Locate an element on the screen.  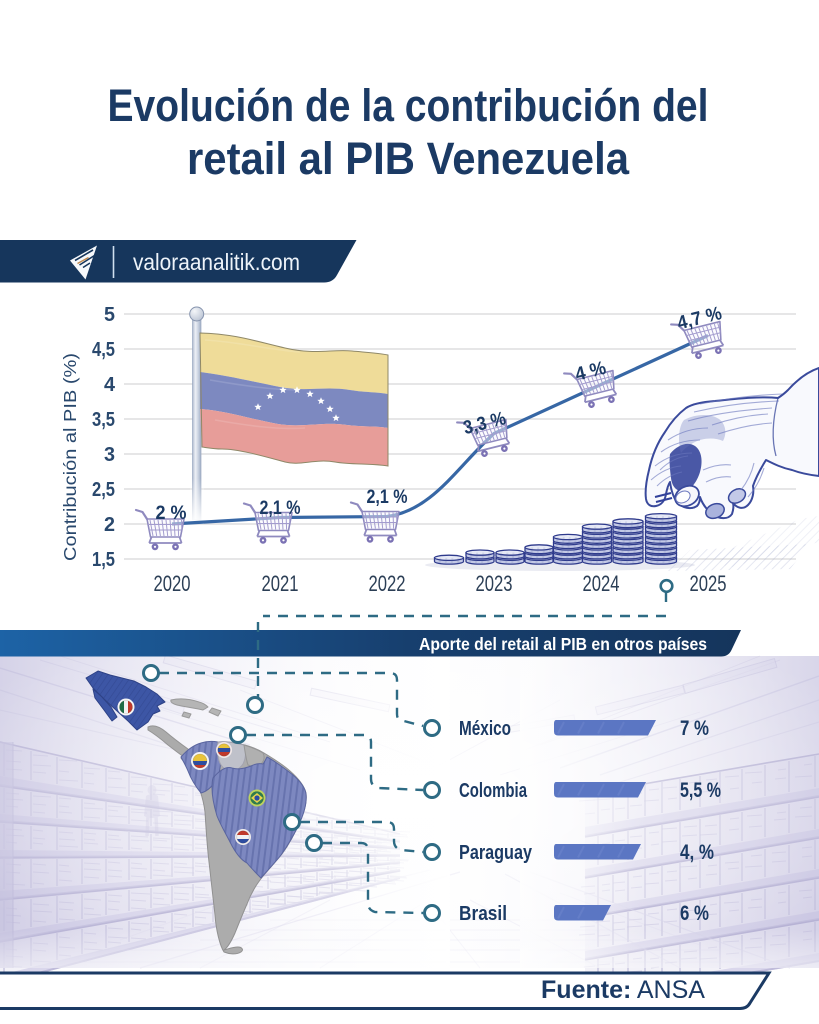
svg-text: valoraanalitik.com is located at coordinates (216, 262).